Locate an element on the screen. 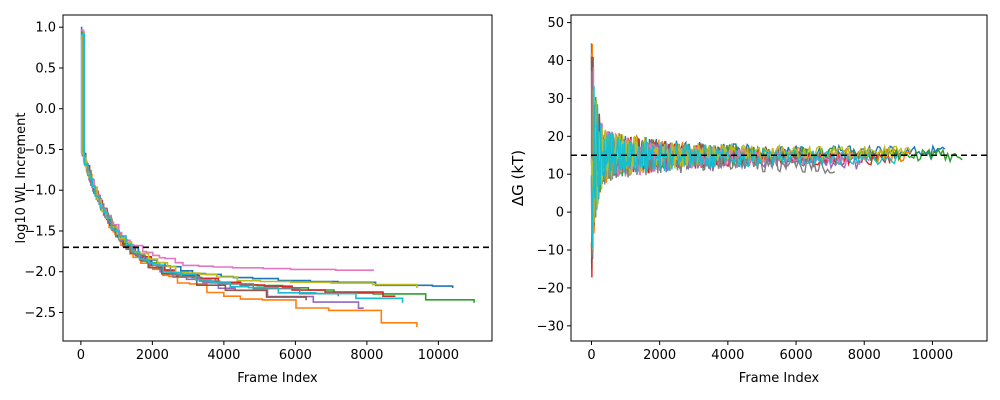  right-y-ticks: 50 40 30 20 10 0 −10 −20 −30 is located at coordinates (554, 175).